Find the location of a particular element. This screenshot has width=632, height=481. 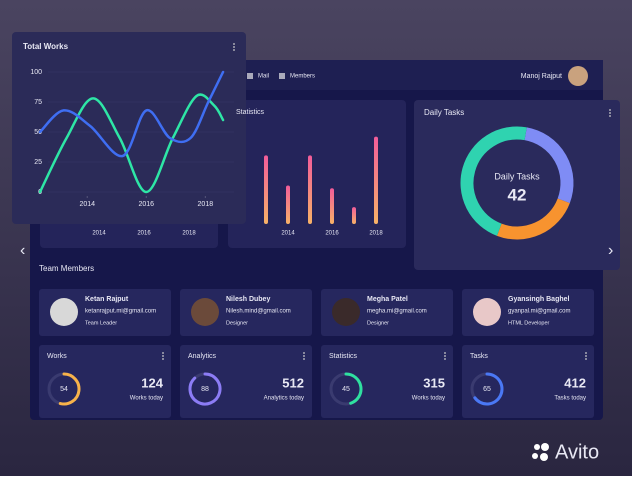

member-email: ketanrajput.mi@gmail.com is located at coordinates (120, 312).